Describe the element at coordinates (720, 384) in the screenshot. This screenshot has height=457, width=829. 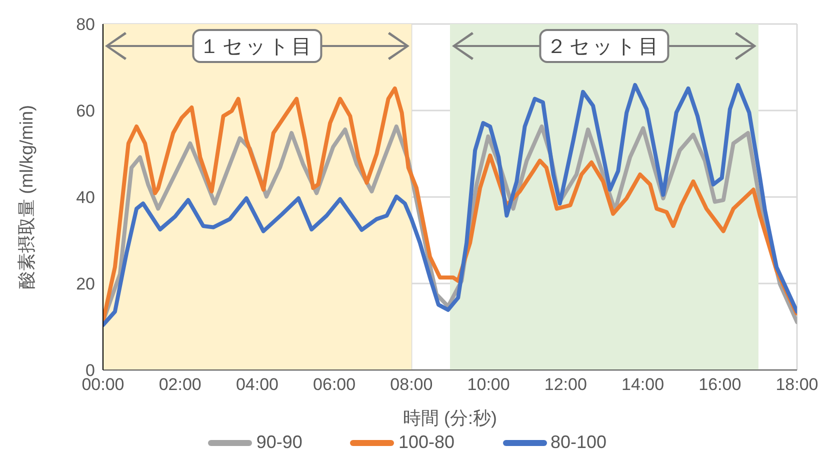
I see `x-tick-label: 16:00` at that location.